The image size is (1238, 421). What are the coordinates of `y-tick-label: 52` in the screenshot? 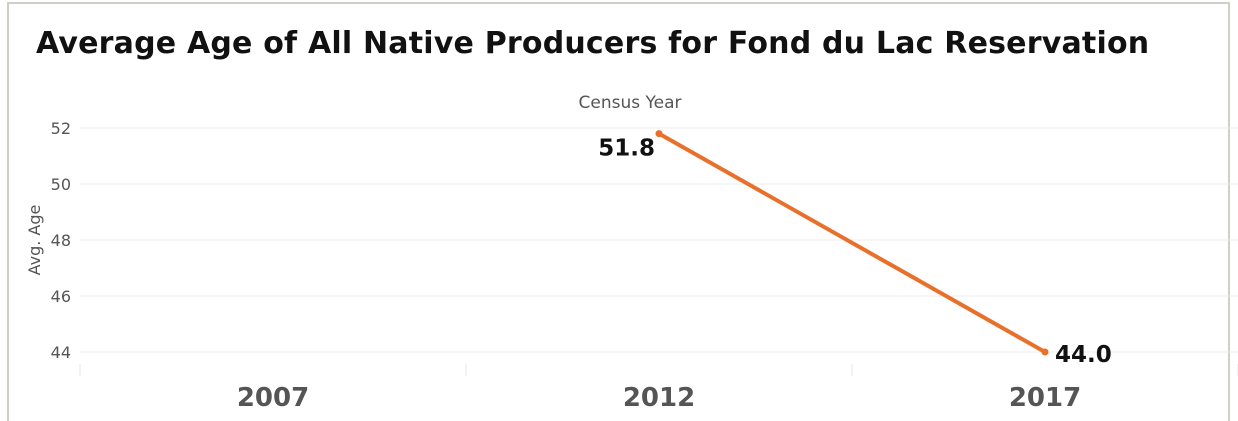 It's located at (61, 128).